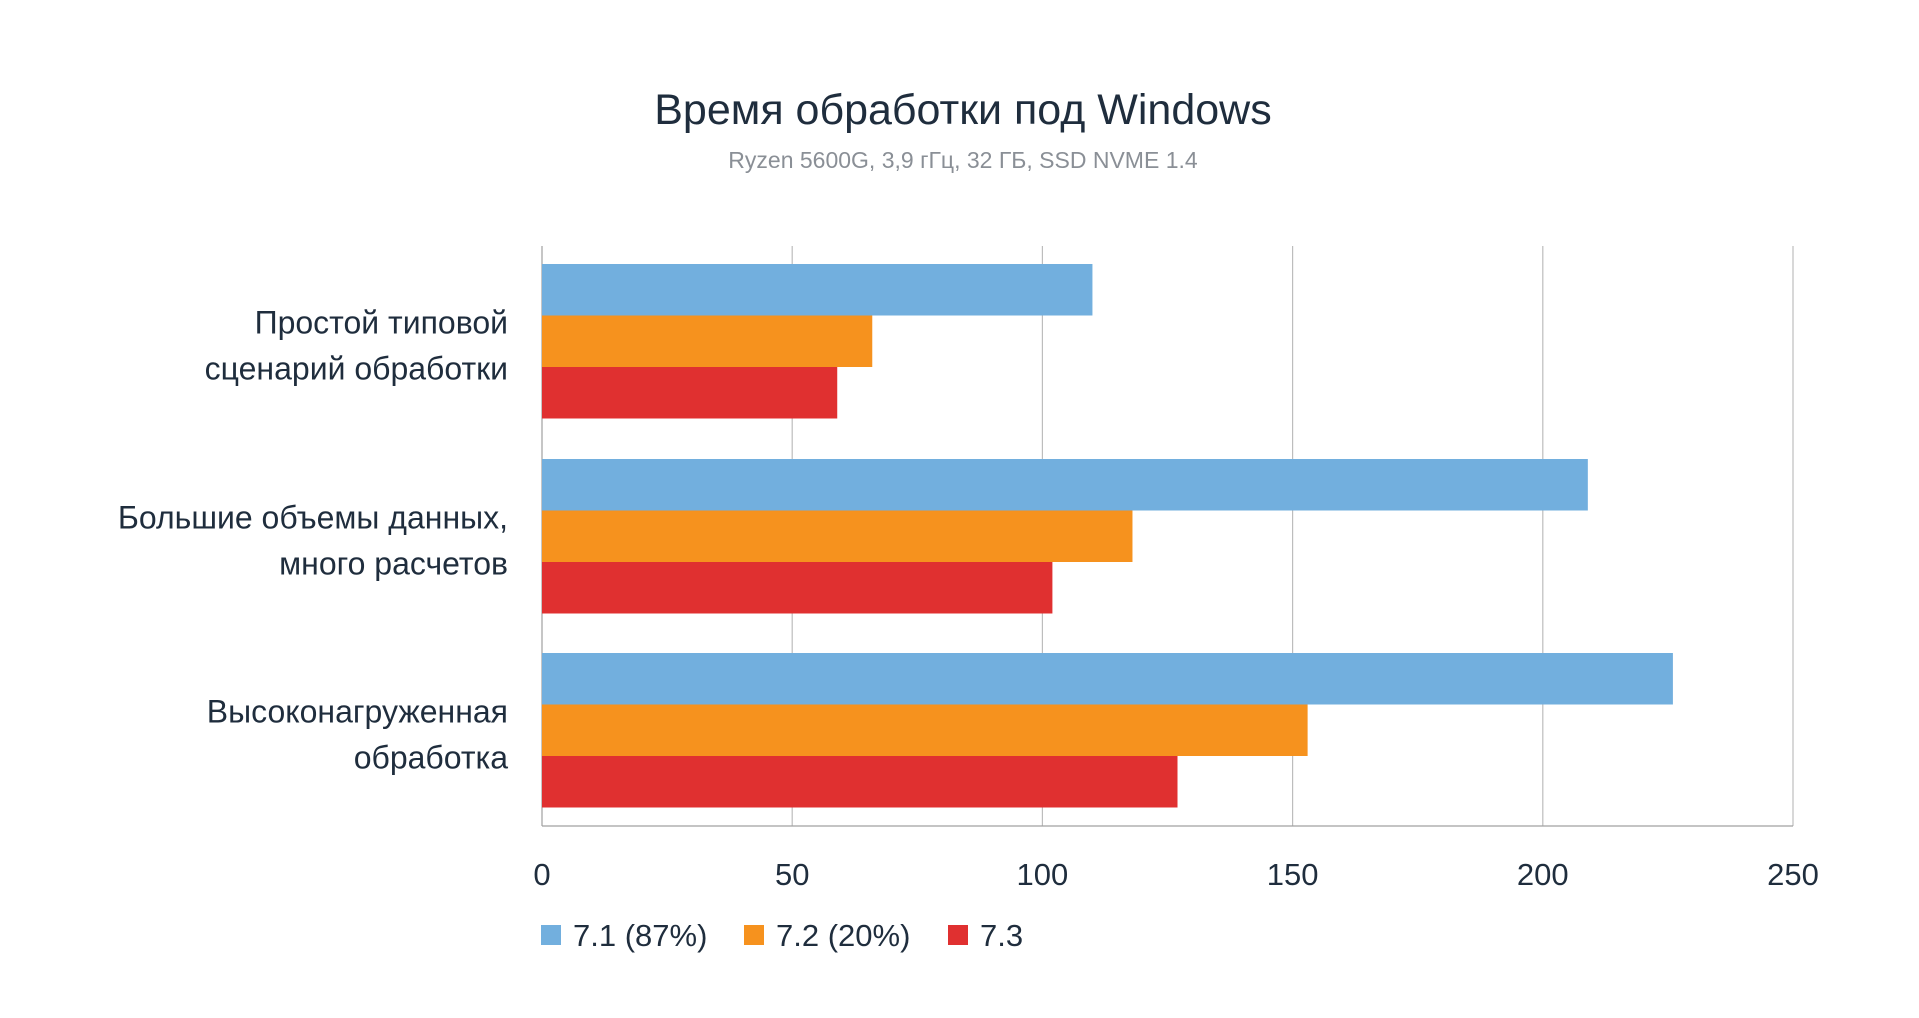  What do you see at coordinates (1001, 935) in the screenshot?
I see `legend-label: 7.3` at bounding box center [1001, 935].